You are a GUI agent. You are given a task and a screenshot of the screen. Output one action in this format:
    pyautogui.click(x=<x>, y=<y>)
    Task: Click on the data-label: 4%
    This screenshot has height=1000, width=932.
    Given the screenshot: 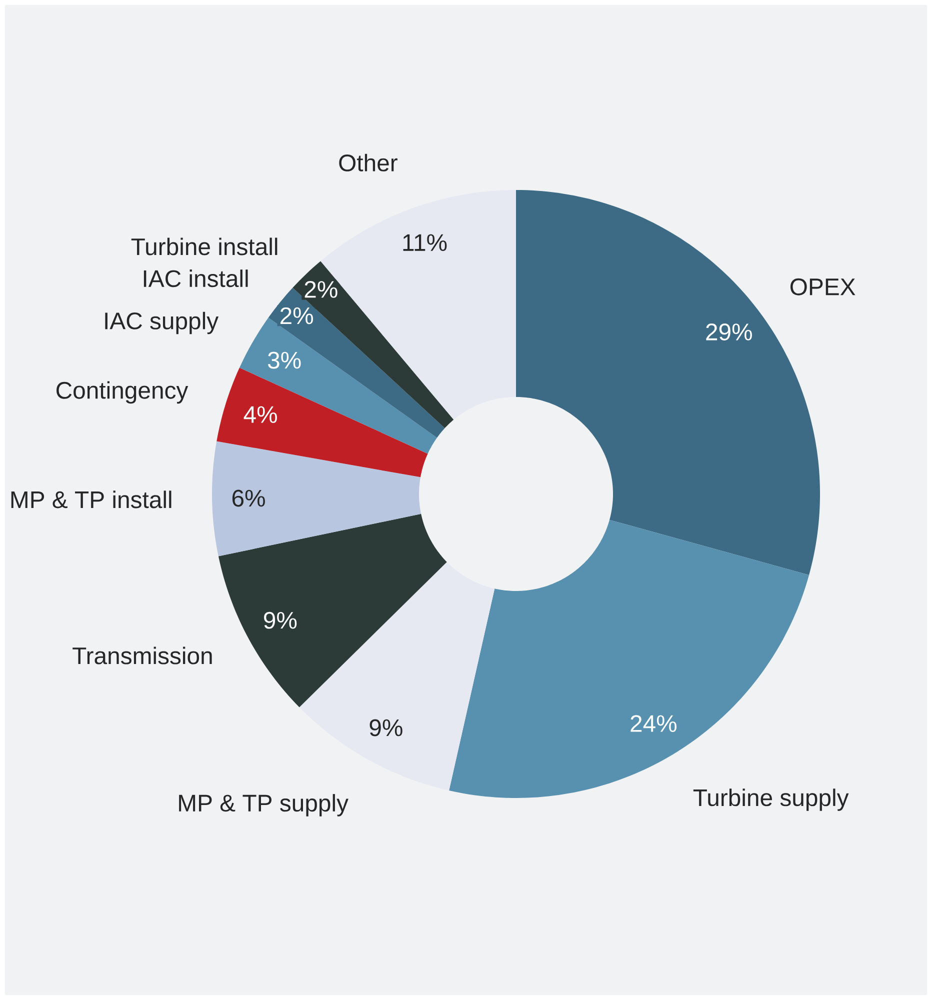 What is the action you would take?
    pyautogui.click(x=260, y=414)
    